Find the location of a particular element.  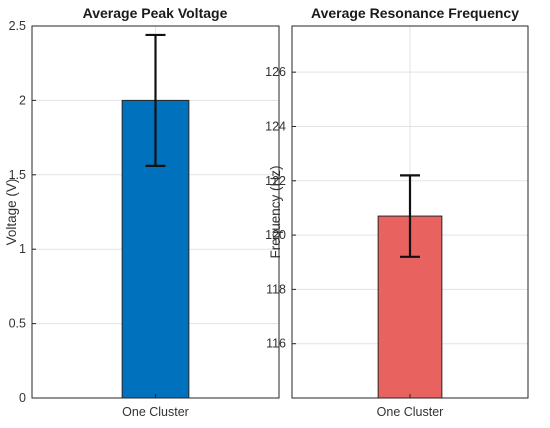

frequency-ytick-label: 120 is located at coordinates (275, 235).